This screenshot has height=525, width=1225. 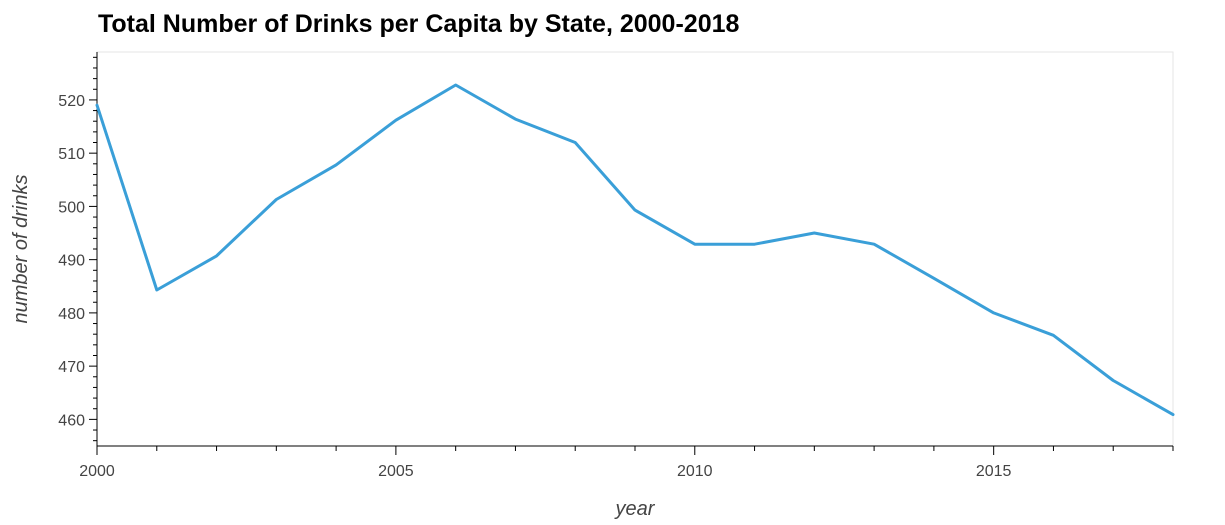 What do you see at coordinates (71, 207) in the screenshot?
I see `y-tick-label: 500` at bounding box center [71, 207].